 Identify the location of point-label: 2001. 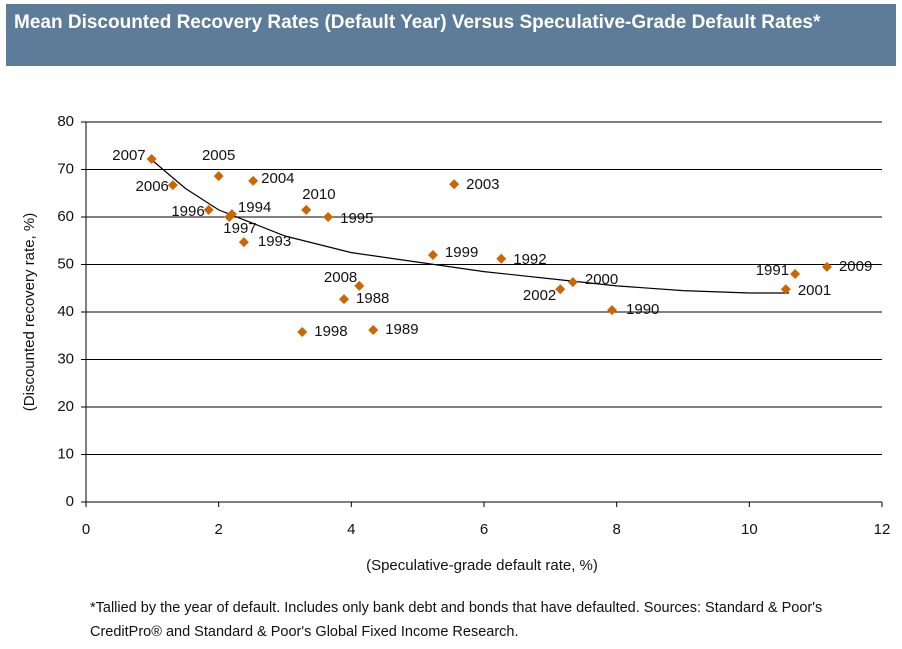
(814, 290).